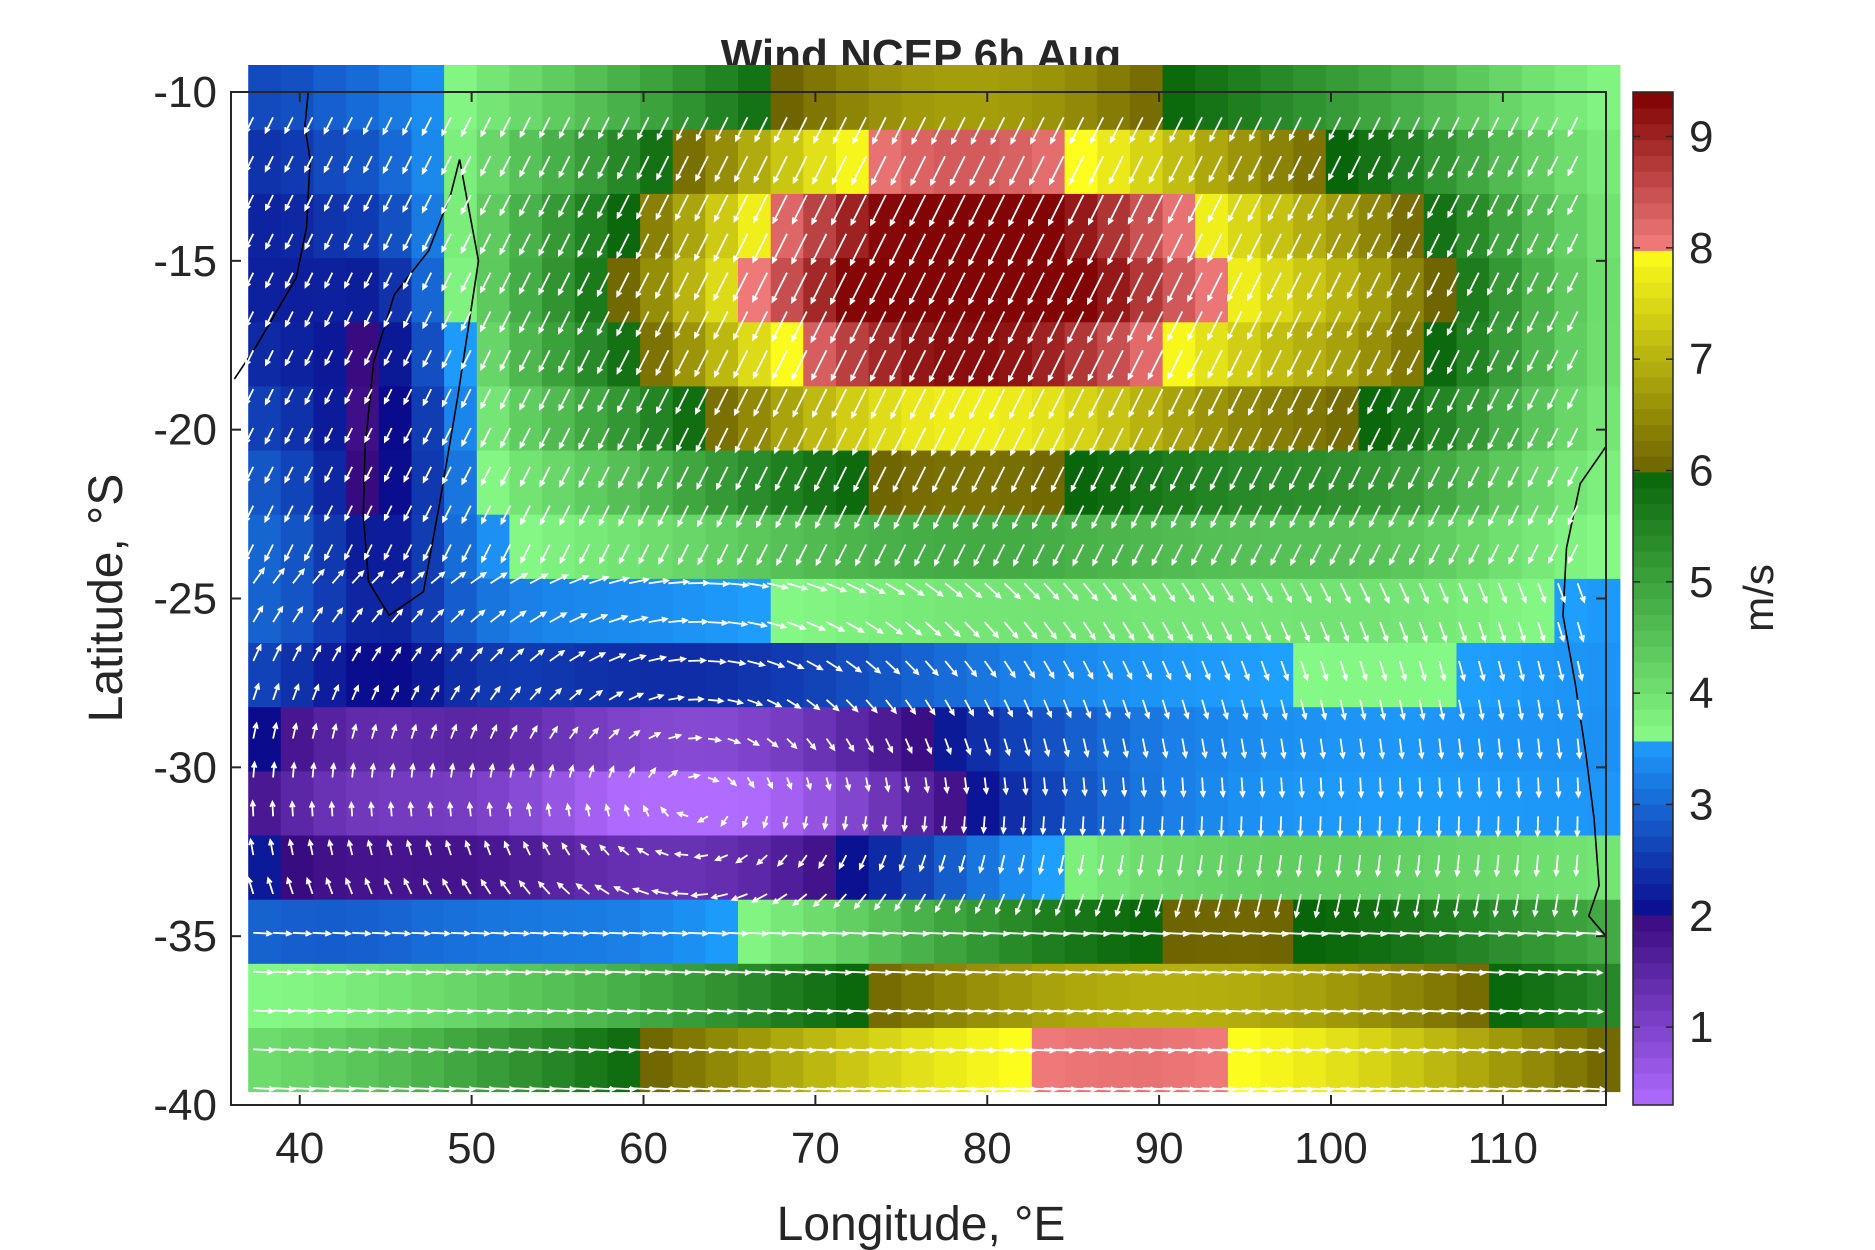 This screenshot has width=1875, height=1250. Describe the element at coordinates (1653, 844) in the screenshot. I see `colorbar-segment` at that location.